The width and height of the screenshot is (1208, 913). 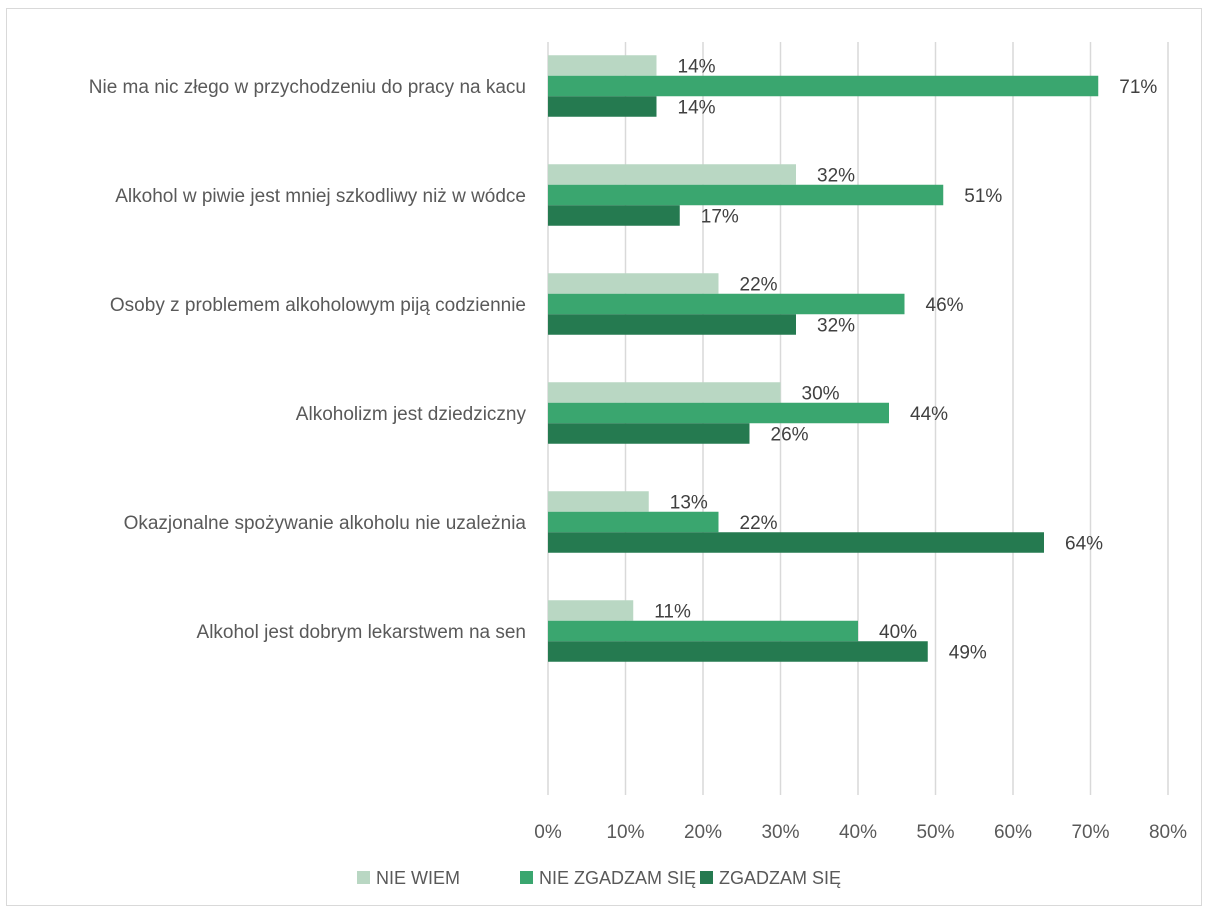 What do you see at coordinates (790, 434) in the screenshot?
I see `data-label: 26%` at bounding box center [790, 434].